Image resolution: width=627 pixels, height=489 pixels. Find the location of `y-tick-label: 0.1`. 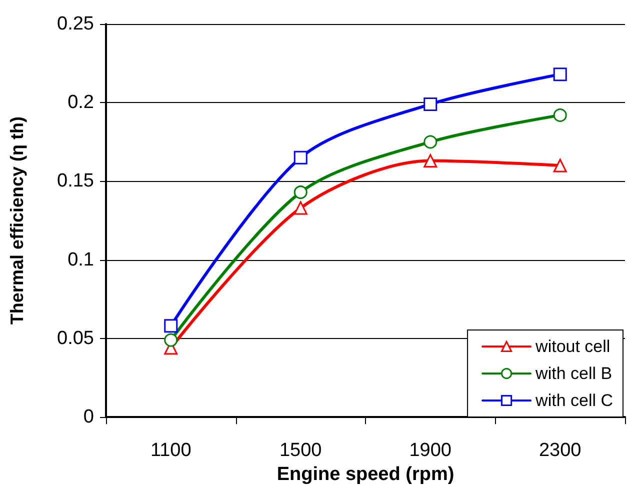

y-tick-label: 0.1 is located at coordinates (81, 259).